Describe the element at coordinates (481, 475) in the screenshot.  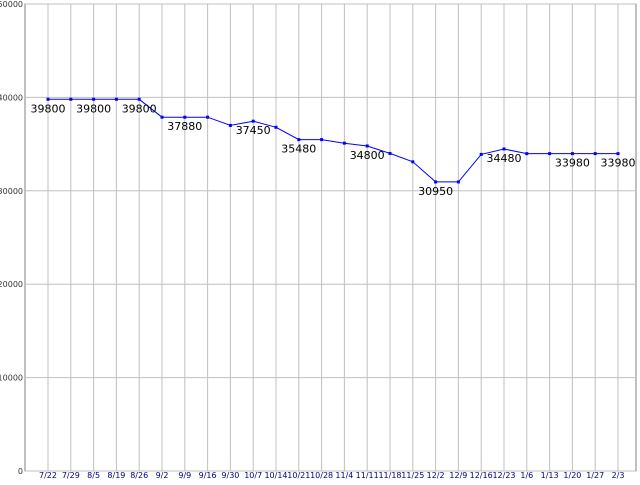
I see `x-tick-label: 12/16` at that location.